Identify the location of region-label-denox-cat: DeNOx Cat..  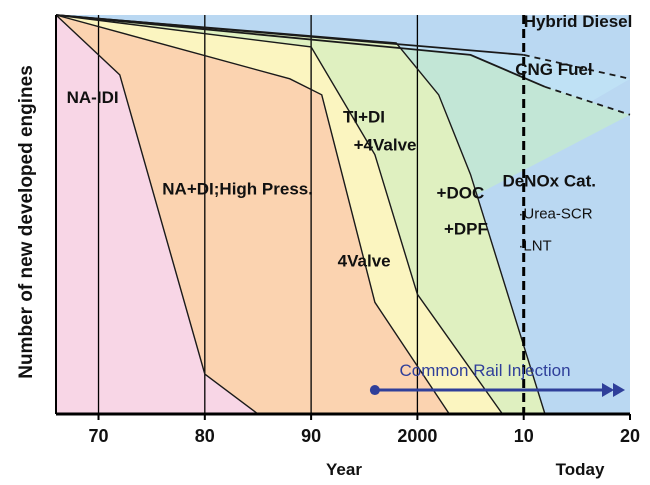
(549, 181).